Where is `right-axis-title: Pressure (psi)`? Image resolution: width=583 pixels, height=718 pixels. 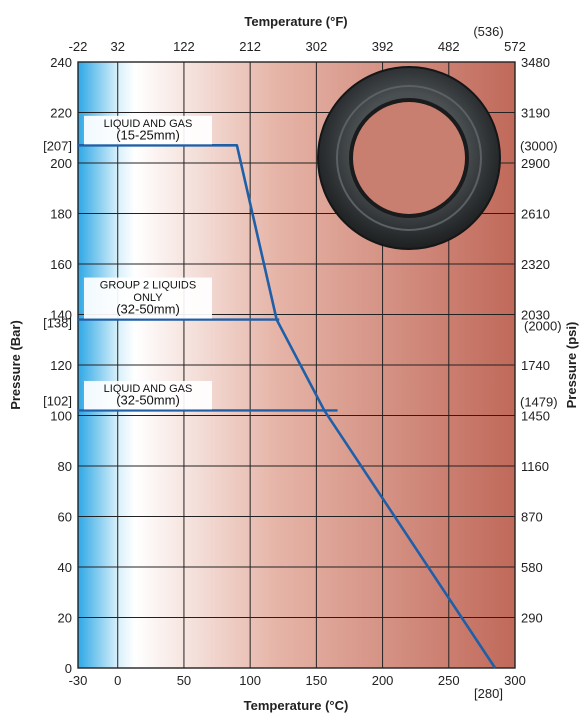 right-axis-title: Pressure (psi) is located at coordinates (571, 365).